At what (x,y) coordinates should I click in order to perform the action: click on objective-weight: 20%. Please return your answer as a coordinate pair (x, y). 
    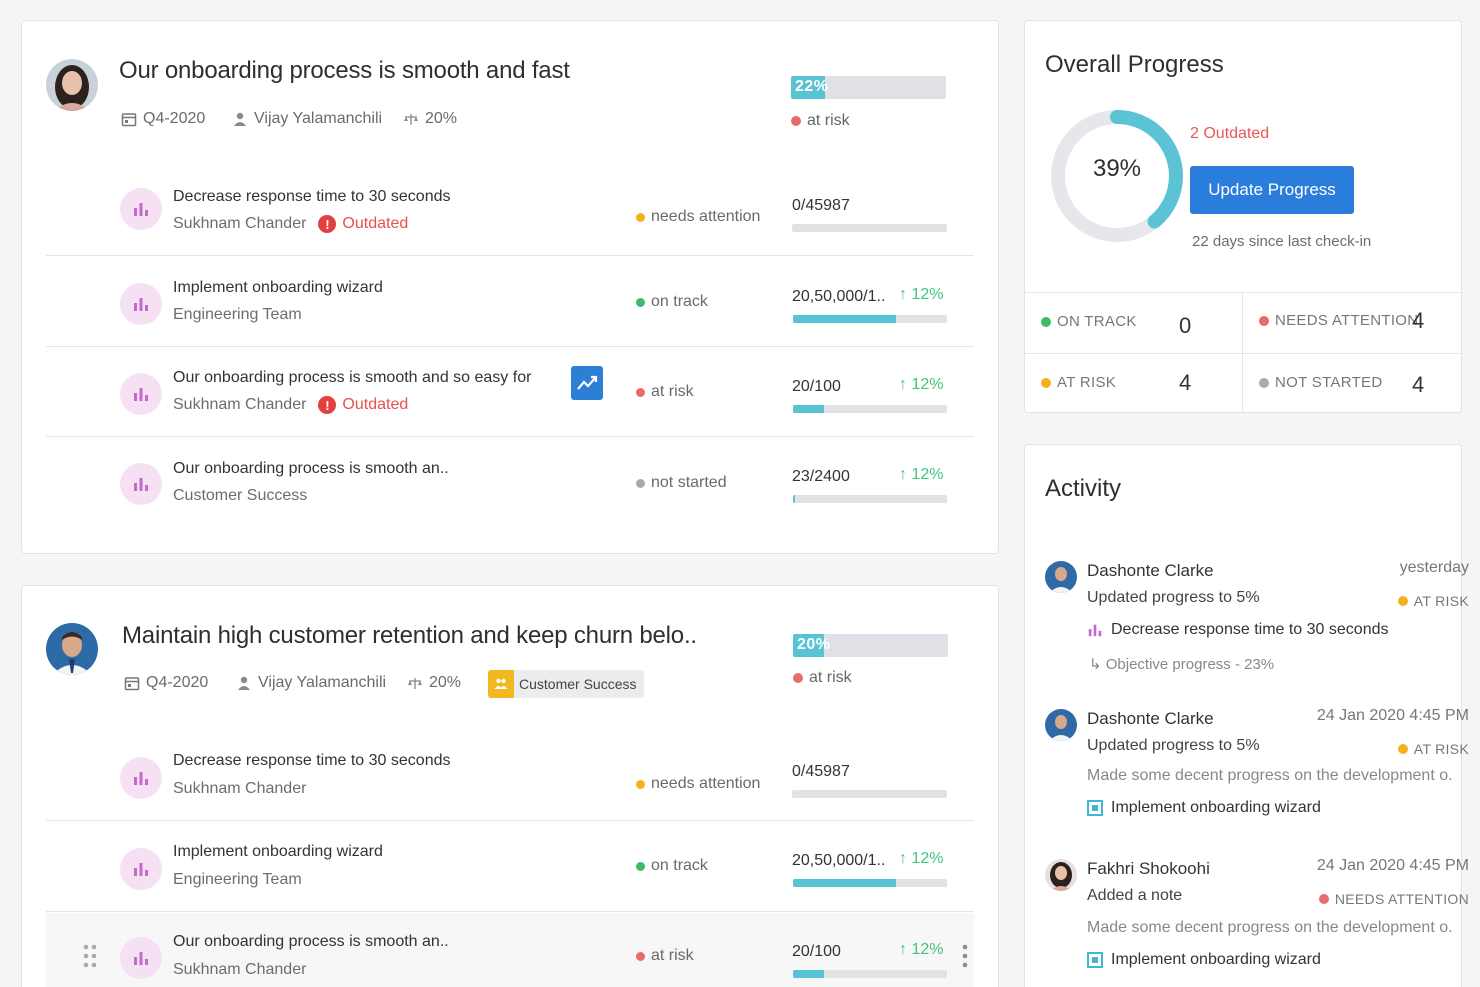
    Looking at the image, I should click on (430, 119).